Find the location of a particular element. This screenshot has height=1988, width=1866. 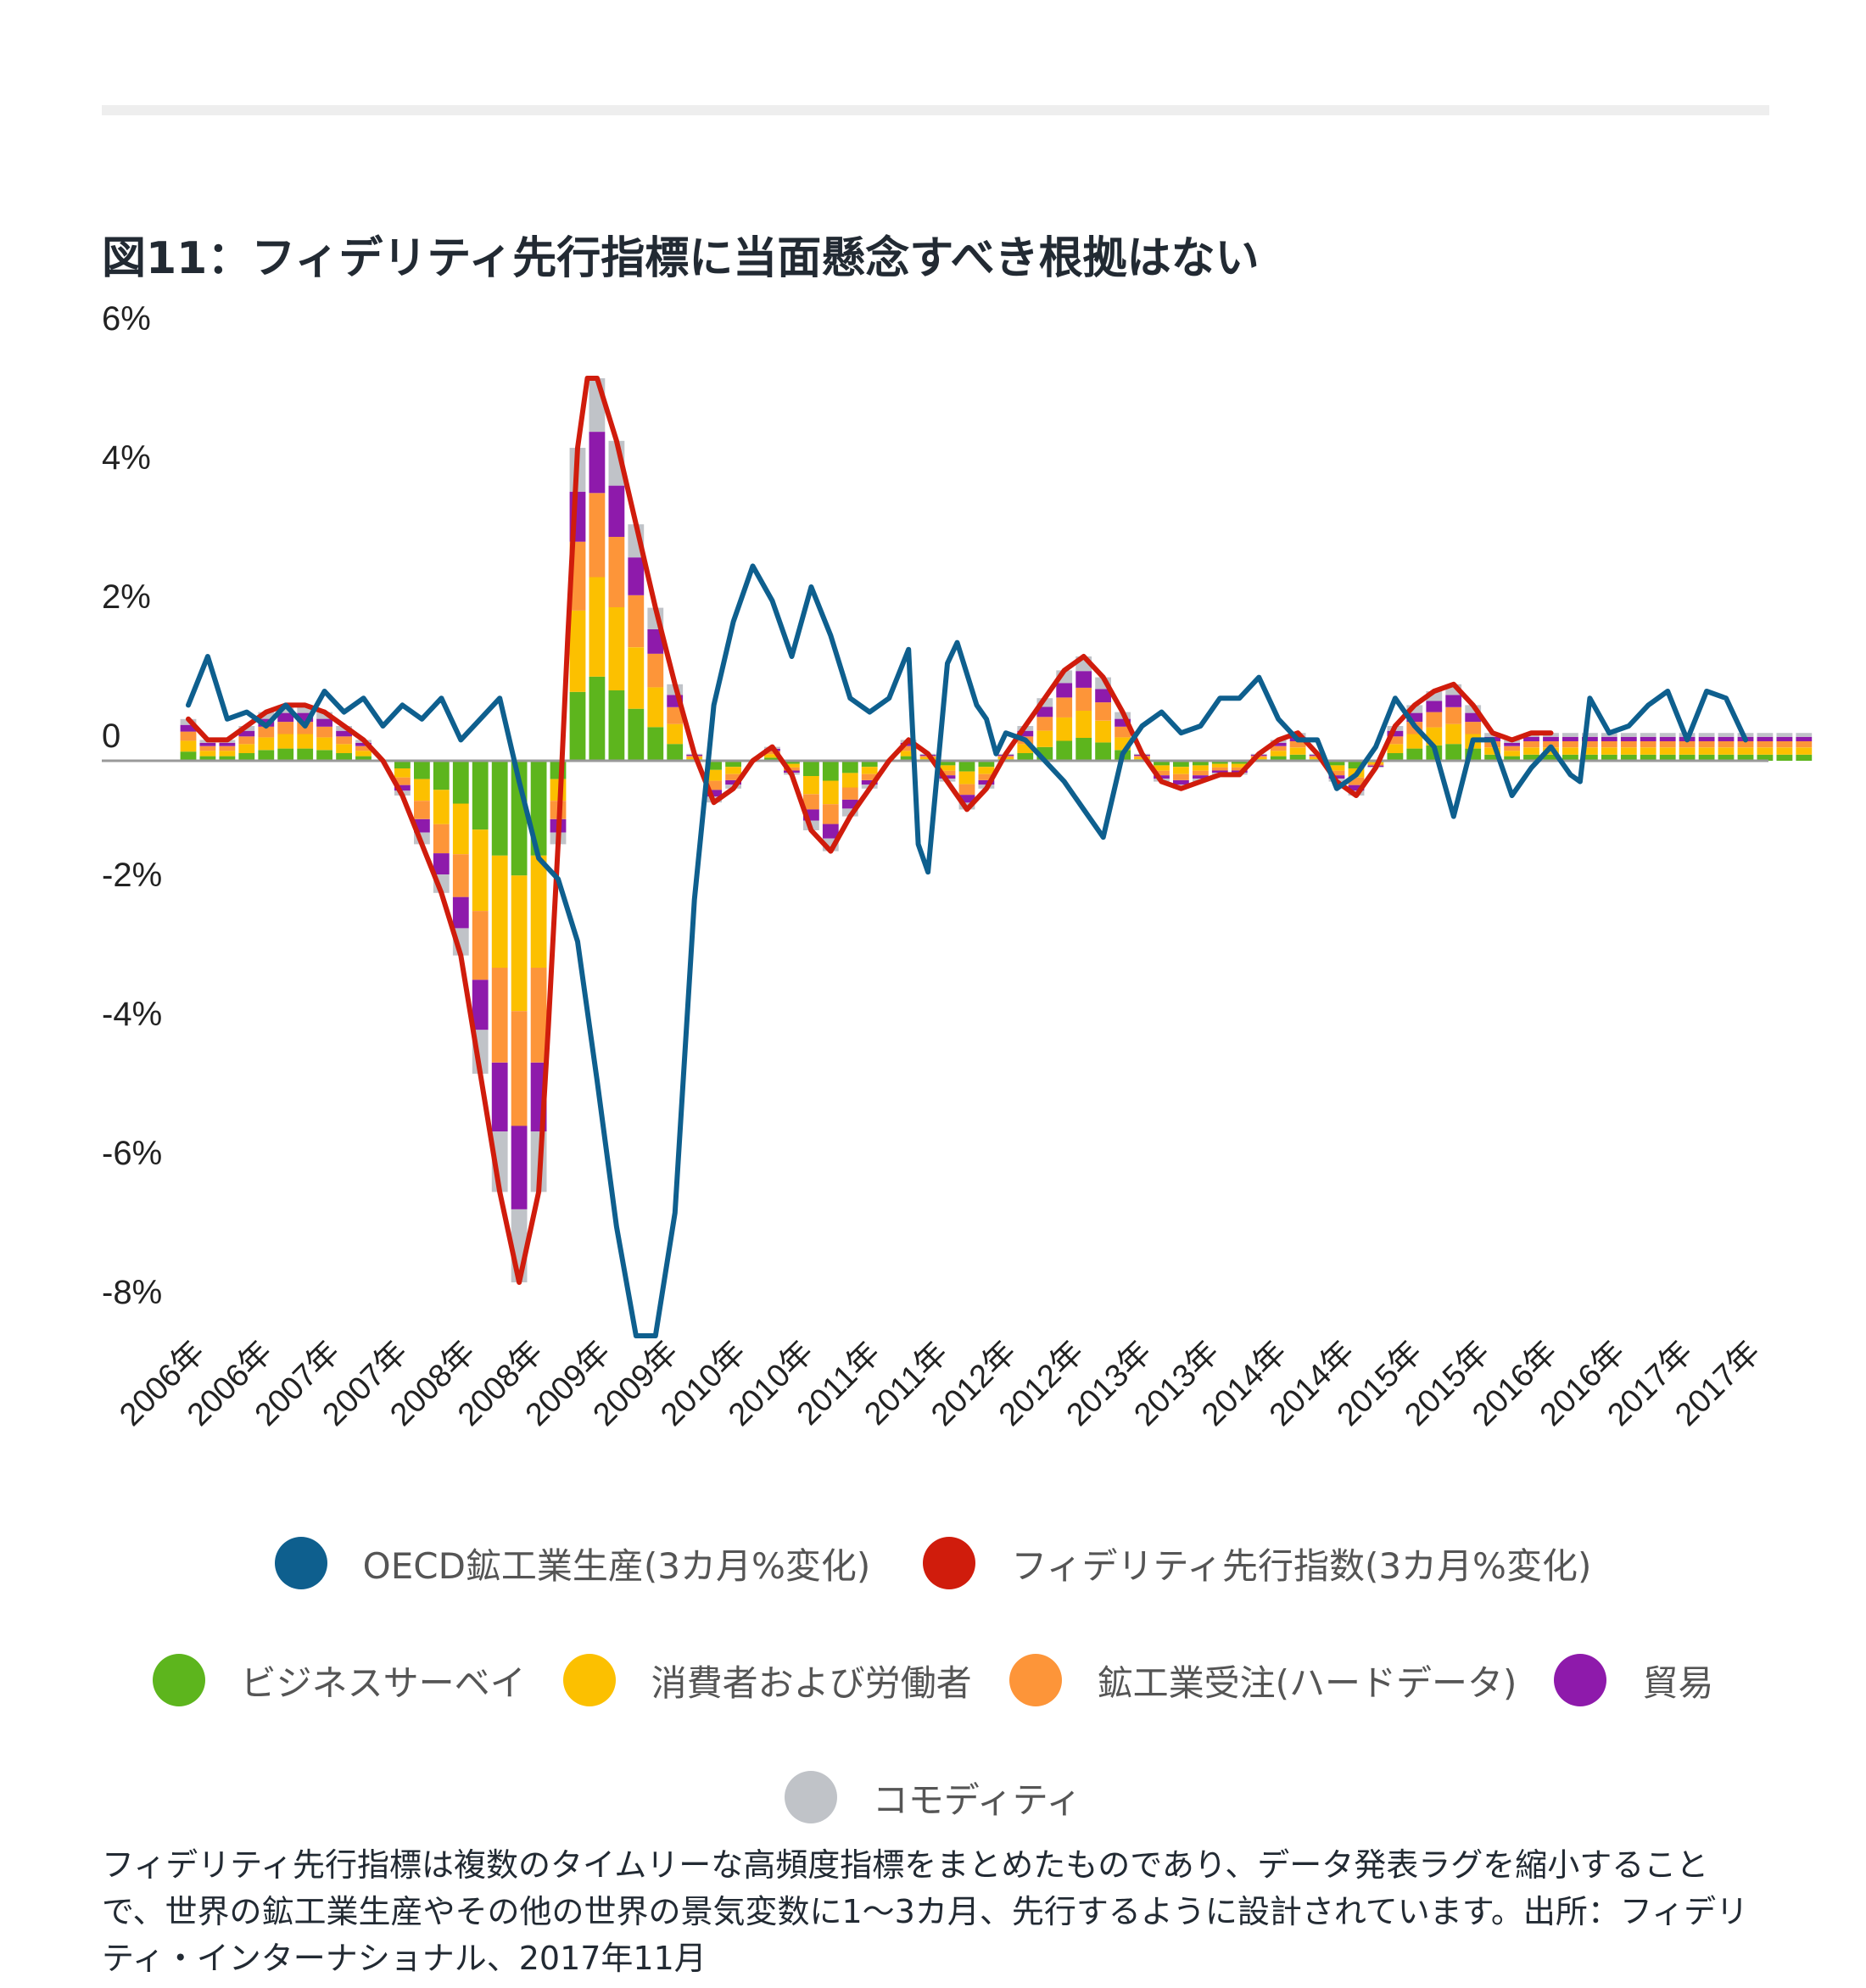

legend-label: フィデリティ先行指数(3カ月%変化) is located at coordinates (1301, 1565).